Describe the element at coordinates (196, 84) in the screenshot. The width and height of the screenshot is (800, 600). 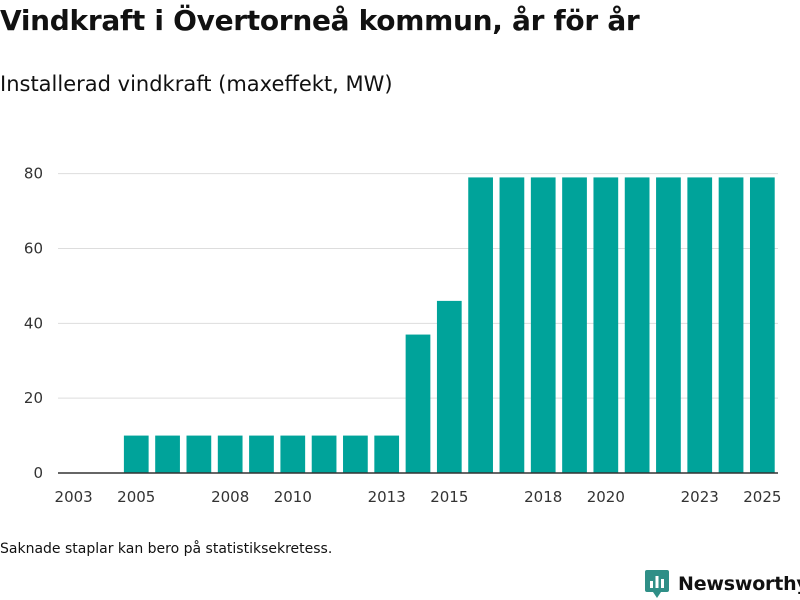
I see `chart-subtitle: Installerad vindkraft (maxeffekt, MW)` at that location.